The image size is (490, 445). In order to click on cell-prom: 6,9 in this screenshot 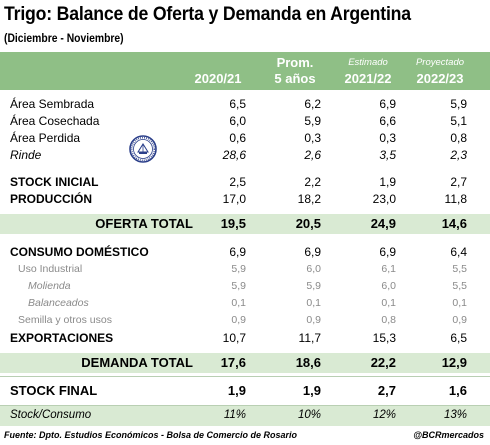, I will do `click(312, 252)`.